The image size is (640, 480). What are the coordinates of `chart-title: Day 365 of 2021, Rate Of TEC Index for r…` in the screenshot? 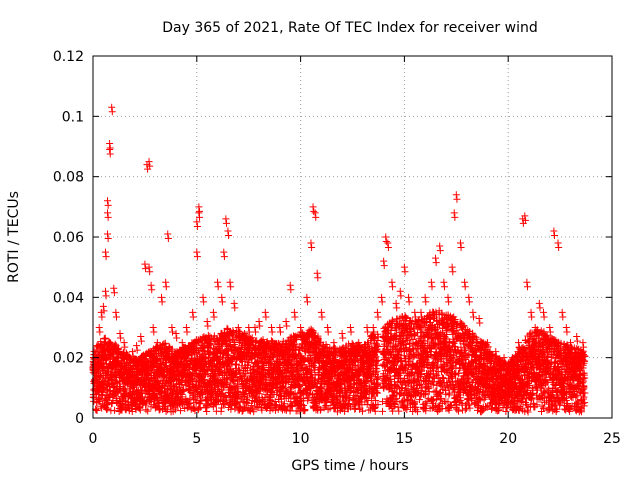 It's located at (349, 28).